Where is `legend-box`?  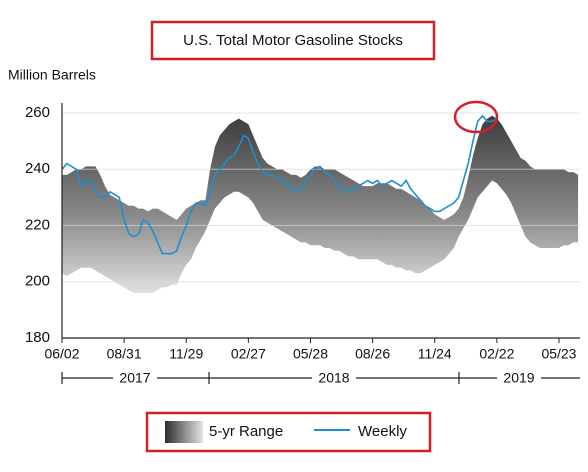 legend-box is located at coordinates (288, 432).